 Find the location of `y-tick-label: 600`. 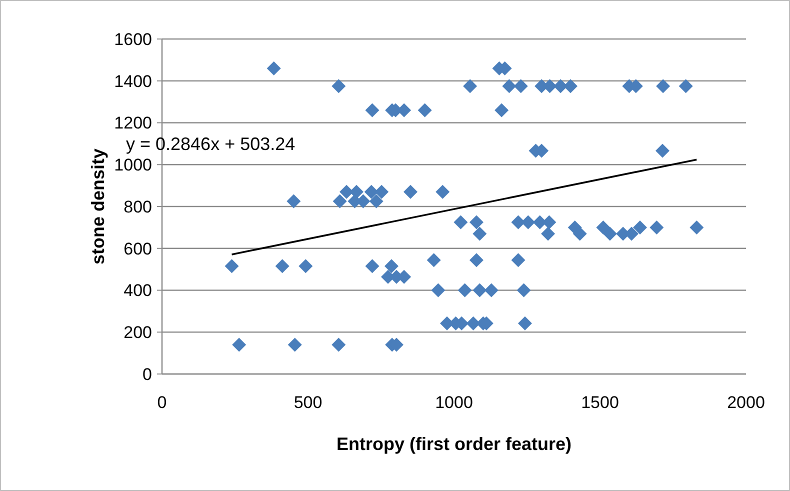

y-tick-label: 600 is located at coordinates (138, 248).